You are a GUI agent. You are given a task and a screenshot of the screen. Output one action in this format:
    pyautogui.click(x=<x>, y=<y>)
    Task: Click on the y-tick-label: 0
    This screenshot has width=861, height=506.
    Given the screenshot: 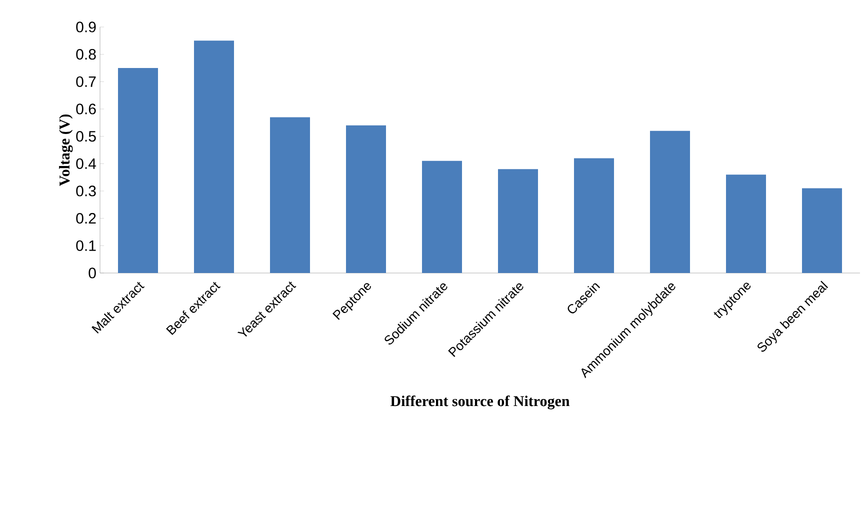 What is the action you would take?
    pyautogui.click(x=92, y=273)
    